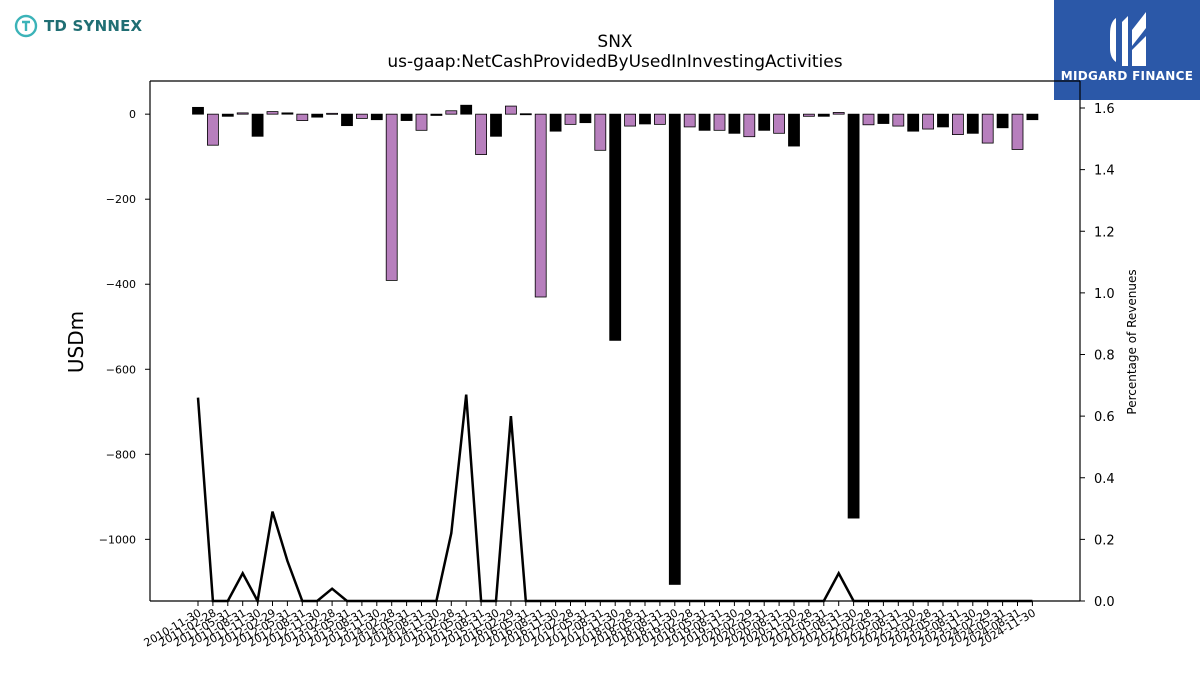 The image size is (1200, 675). What do you see at coordinates (1104, 171) in the screenshot?
I see `y2-tick-label: 1.4` at bounding box center [1104, 171].